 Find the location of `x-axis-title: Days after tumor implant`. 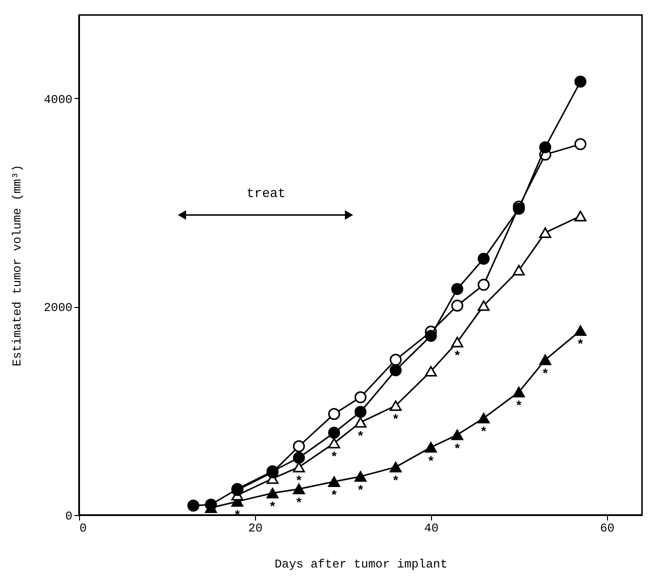

x-axis-title: Days after tumor implant is located at coordinates (361, 565).